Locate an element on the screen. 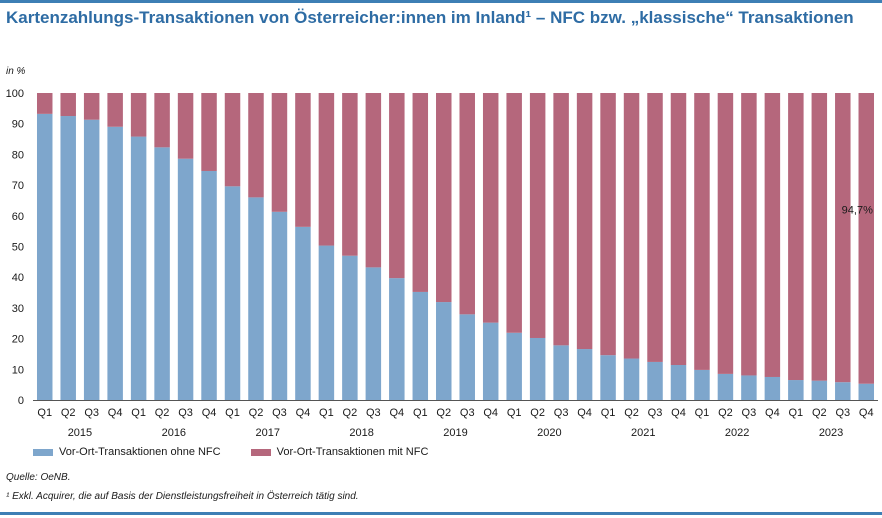 Image resolution: width=882 pixels, height=518 pixels. legend-label-with-nfc: Vor-Ort-Transaktionen mit NFC is located at coordinates (352, 452).